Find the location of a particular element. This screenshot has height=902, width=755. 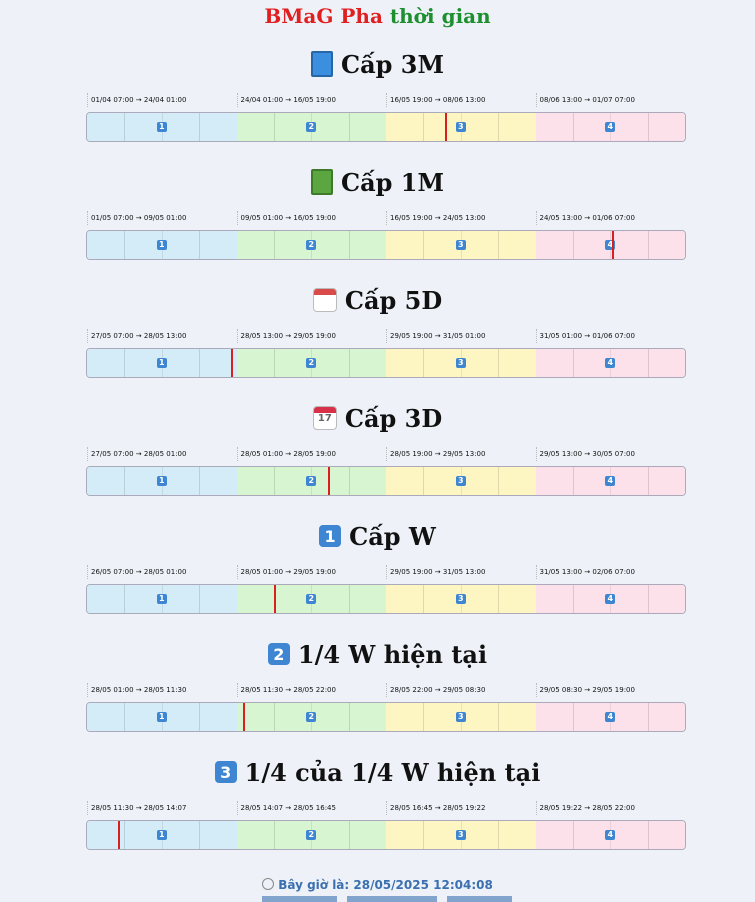

blue-book-icon is located at coordinates (321, 64).